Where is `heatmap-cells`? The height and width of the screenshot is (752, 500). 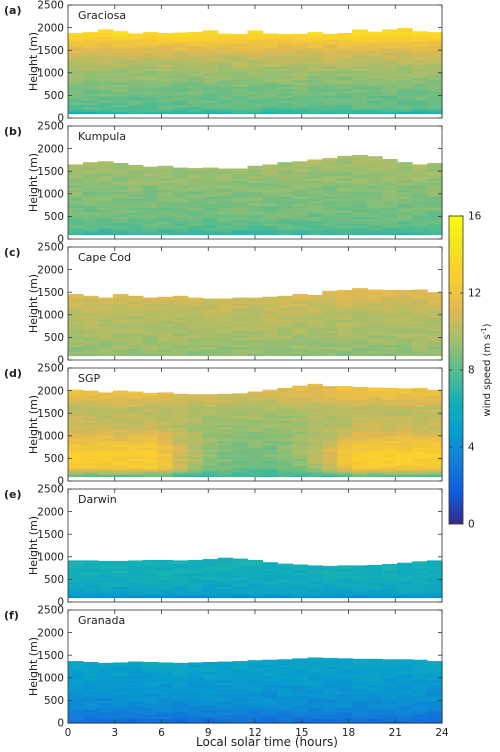 heatmap-cells is located at coordinates (255, 322).